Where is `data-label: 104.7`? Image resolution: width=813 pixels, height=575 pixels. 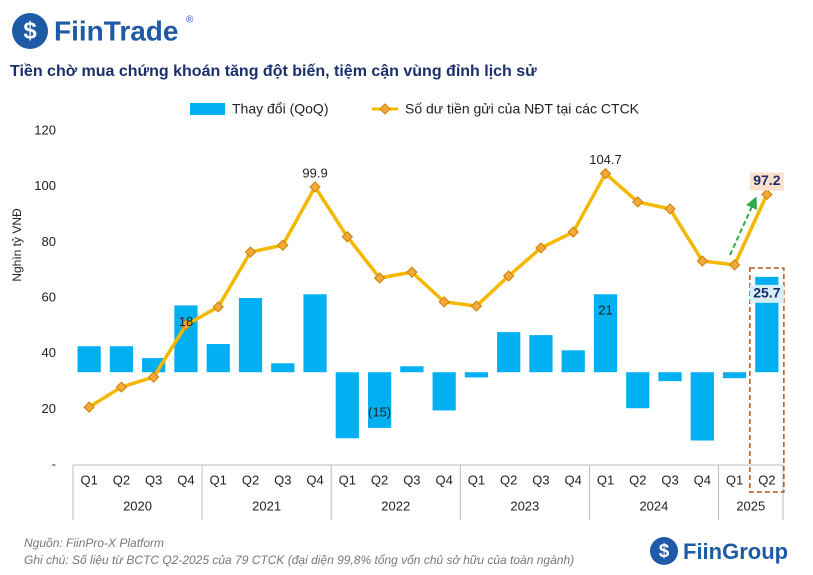 data-label: 104.7 is located at coordinates (605, 159).